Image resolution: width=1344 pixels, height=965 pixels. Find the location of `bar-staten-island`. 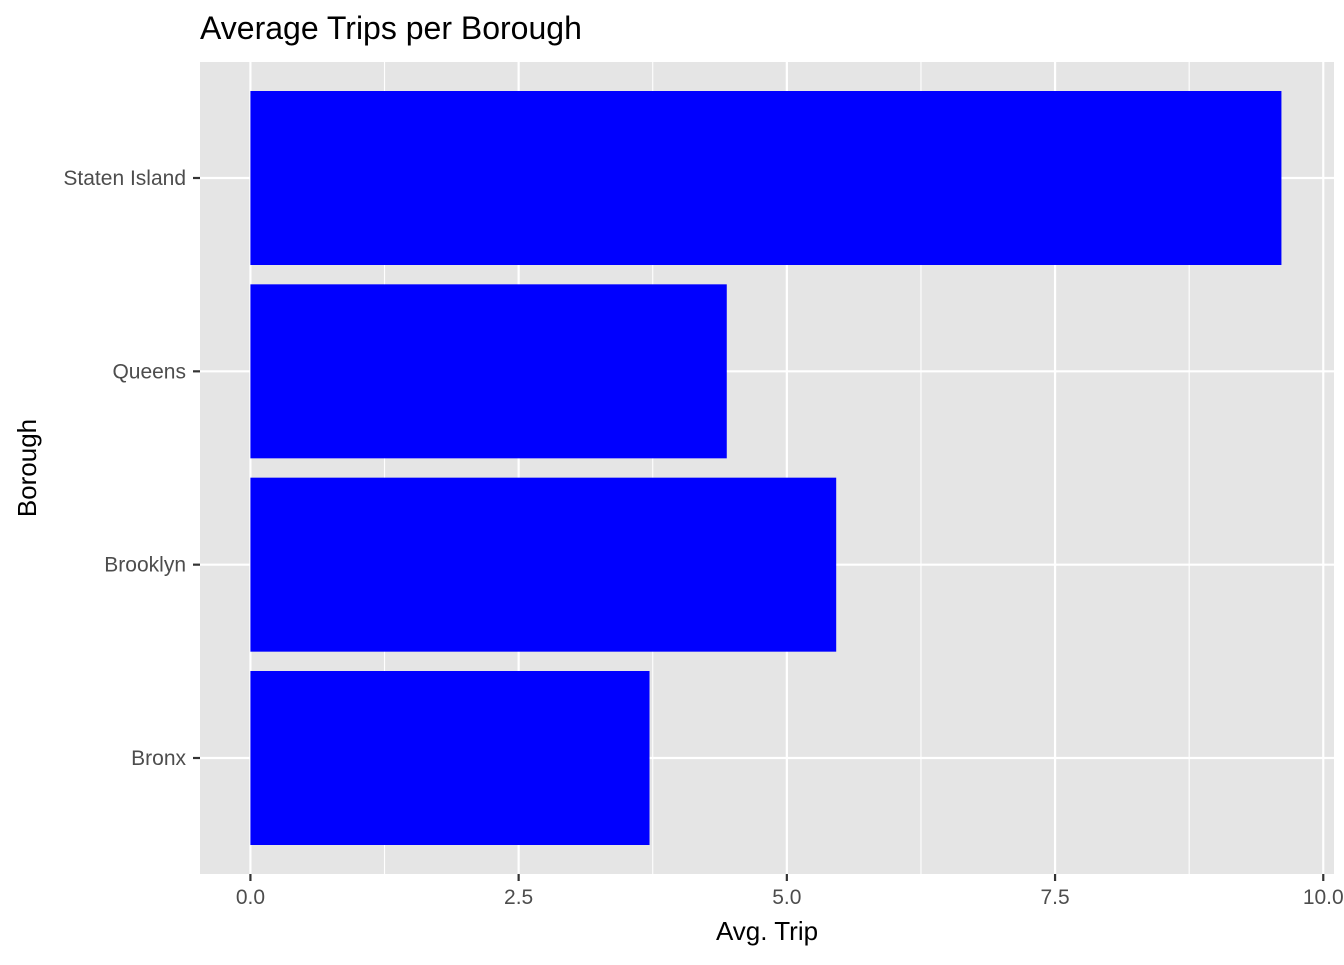

bar-staten-island is located at coordinates (766, 178).